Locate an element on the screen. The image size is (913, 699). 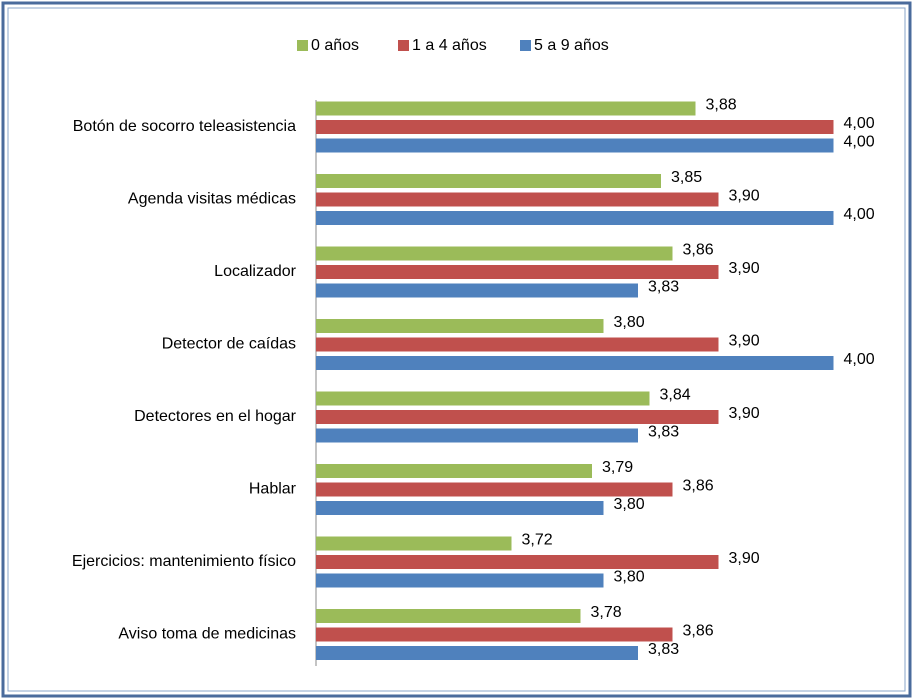
category-label: Detector de caídas is located at coordinates (229, 344).